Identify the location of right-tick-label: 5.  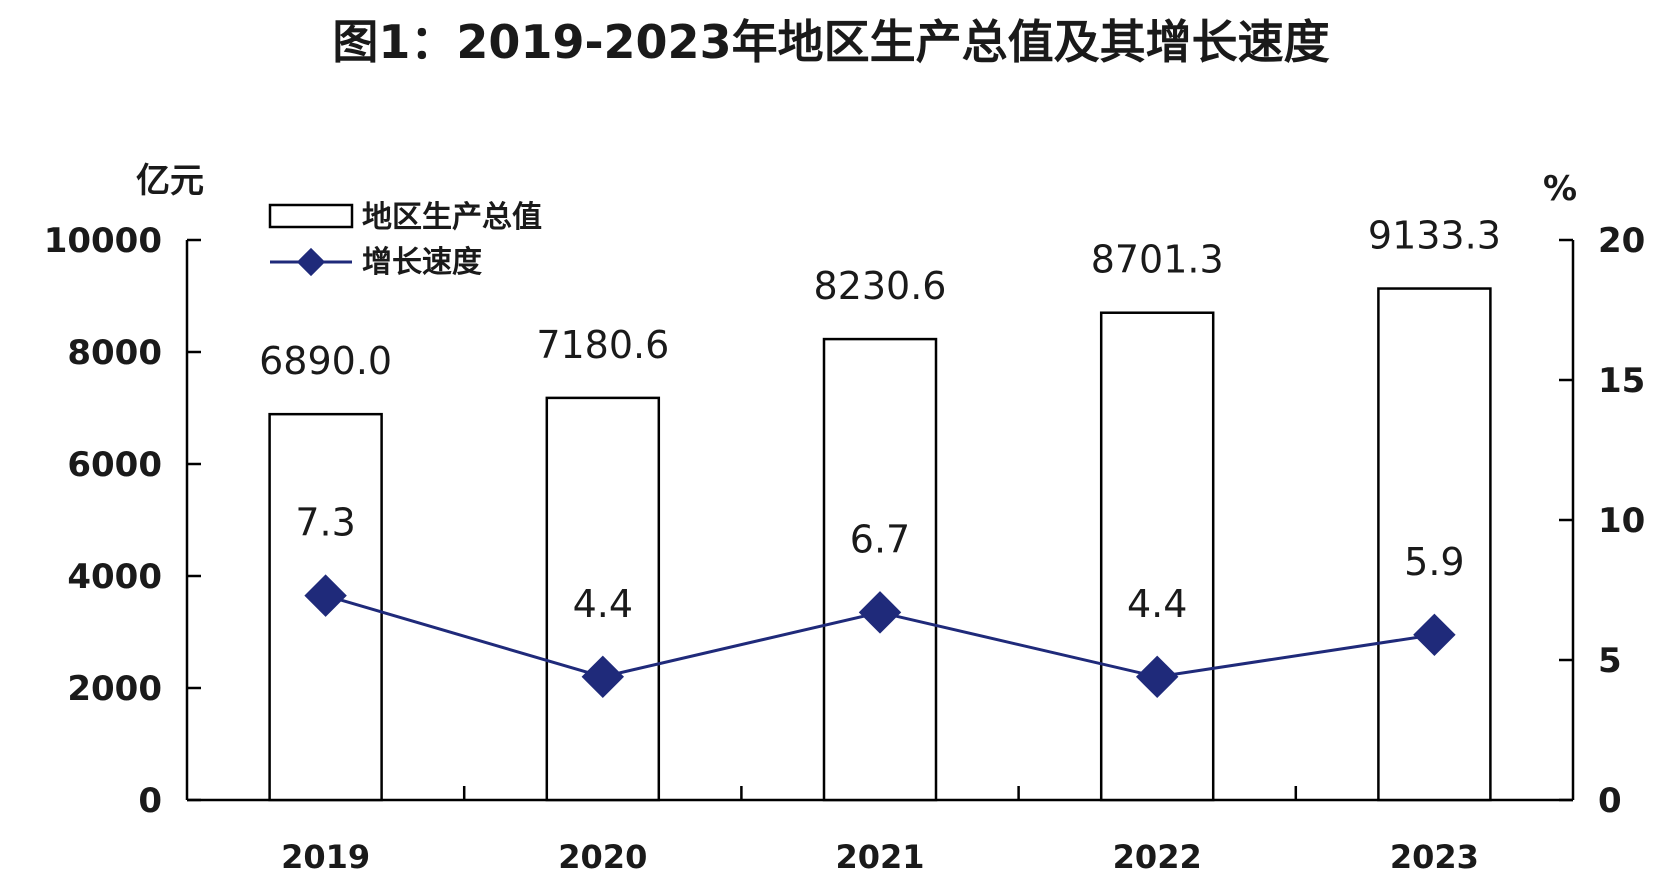
(1610, 661).